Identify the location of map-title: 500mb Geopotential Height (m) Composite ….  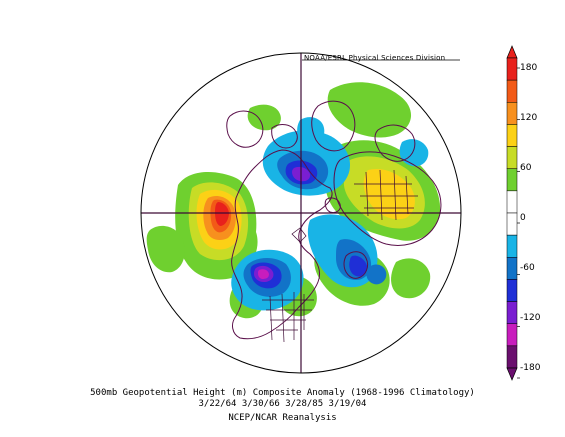
(282, 393).